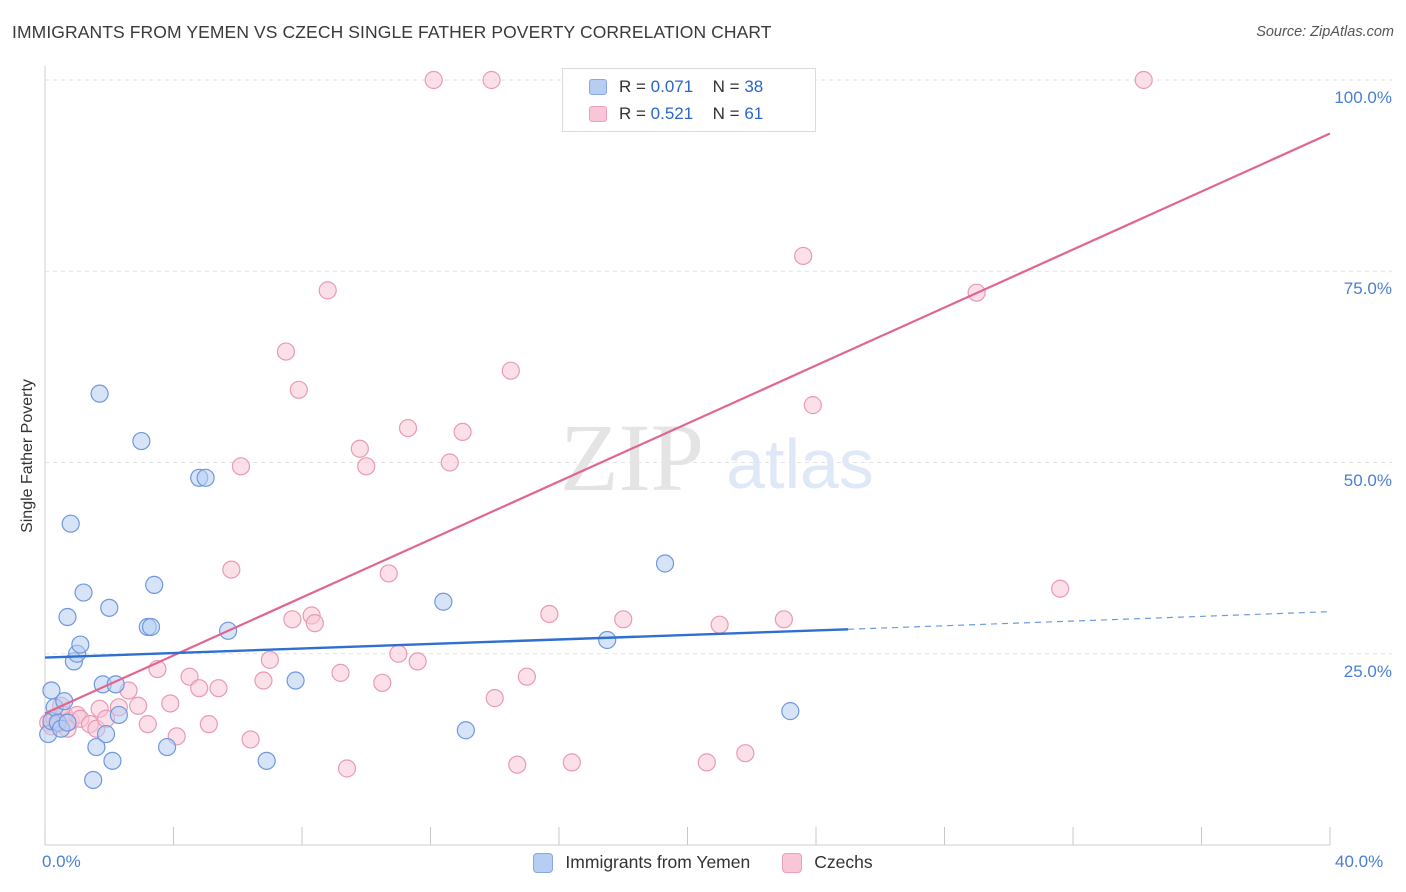 The width and height of the screenshot is (1406, 892). Describe the element at coordinates (717, 457) in the screenshot. I see `watermark: ZIP atlas` at that location.